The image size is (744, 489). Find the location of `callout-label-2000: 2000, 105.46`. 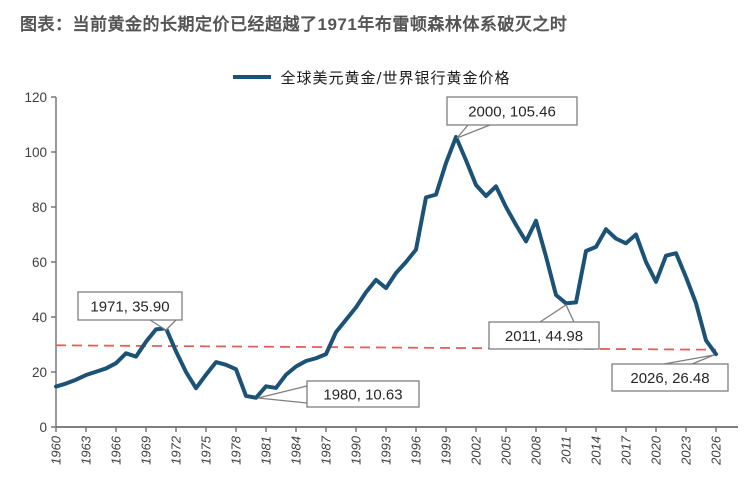

callout-label-2000: 2000, 105.46 is located at coordinates (512, 112).